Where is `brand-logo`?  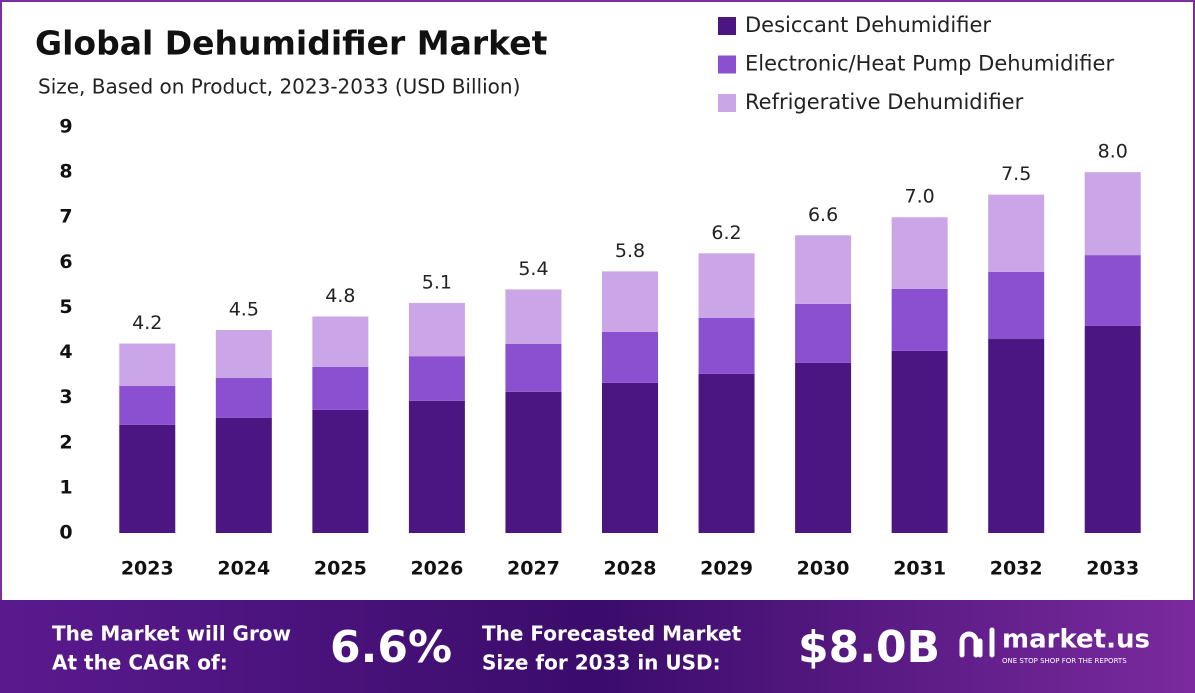
brand-logo is located at coordinates (977, 642).